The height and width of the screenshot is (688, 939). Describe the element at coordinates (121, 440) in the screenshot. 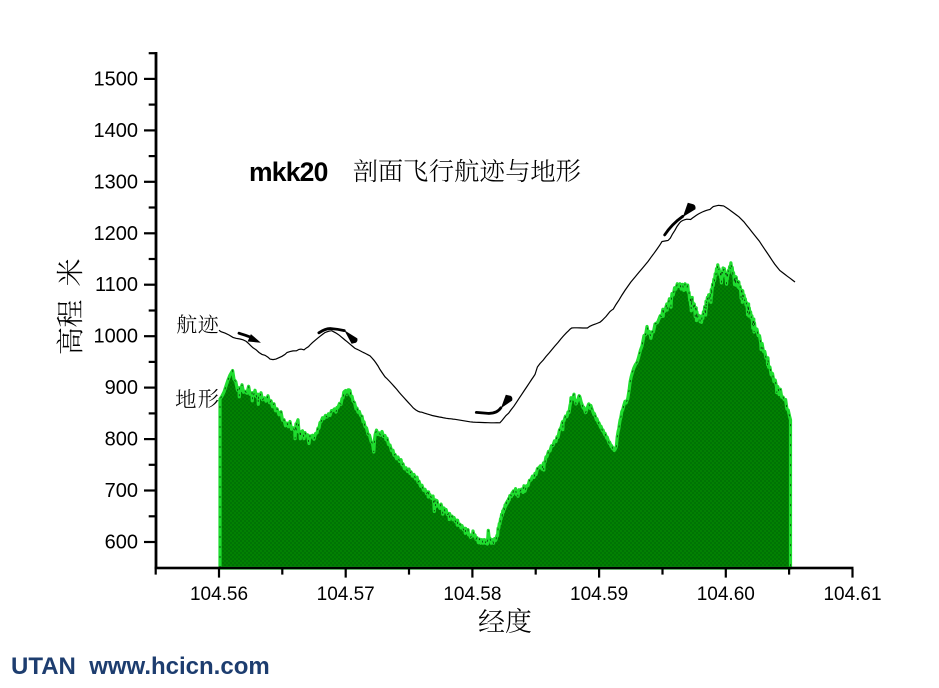

I see `svg-text: 800` at that location.